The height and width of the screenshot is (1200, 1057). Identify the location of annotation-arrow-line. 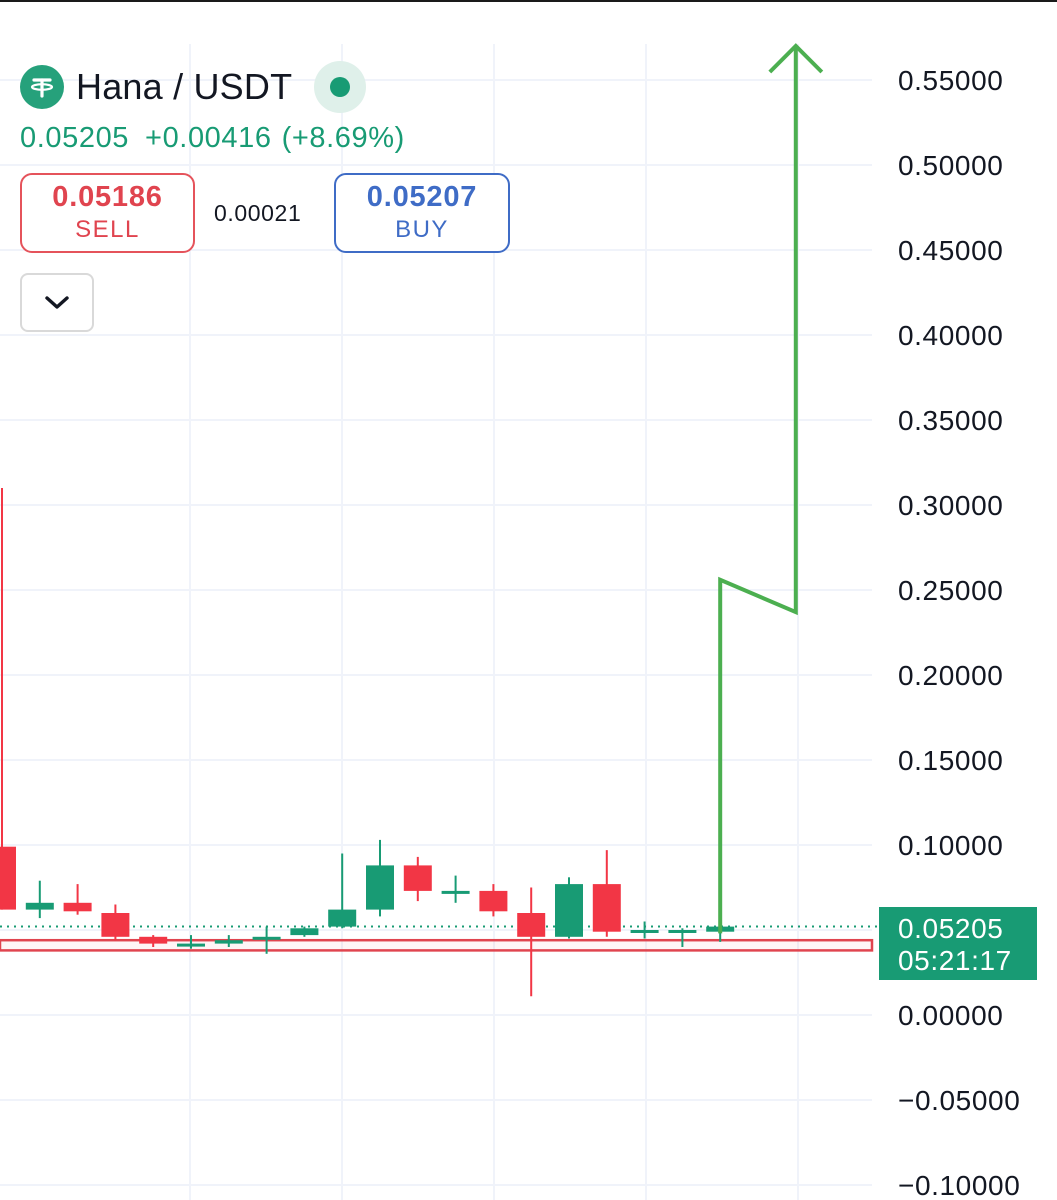
(758, 490).